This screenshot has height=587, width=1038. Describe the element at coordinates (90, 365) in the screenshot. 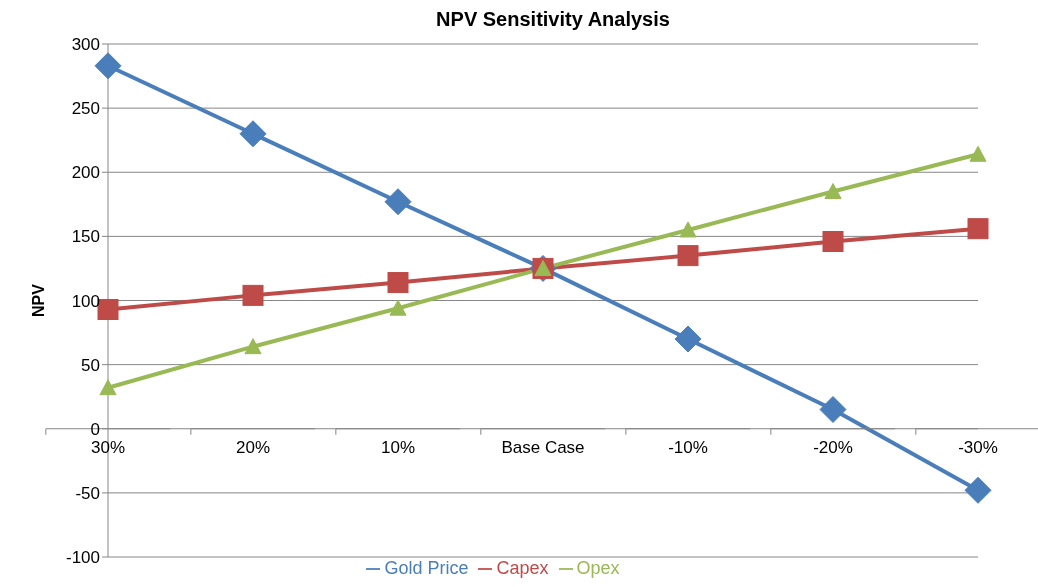

I see `y-tick-label: 50` at that location.